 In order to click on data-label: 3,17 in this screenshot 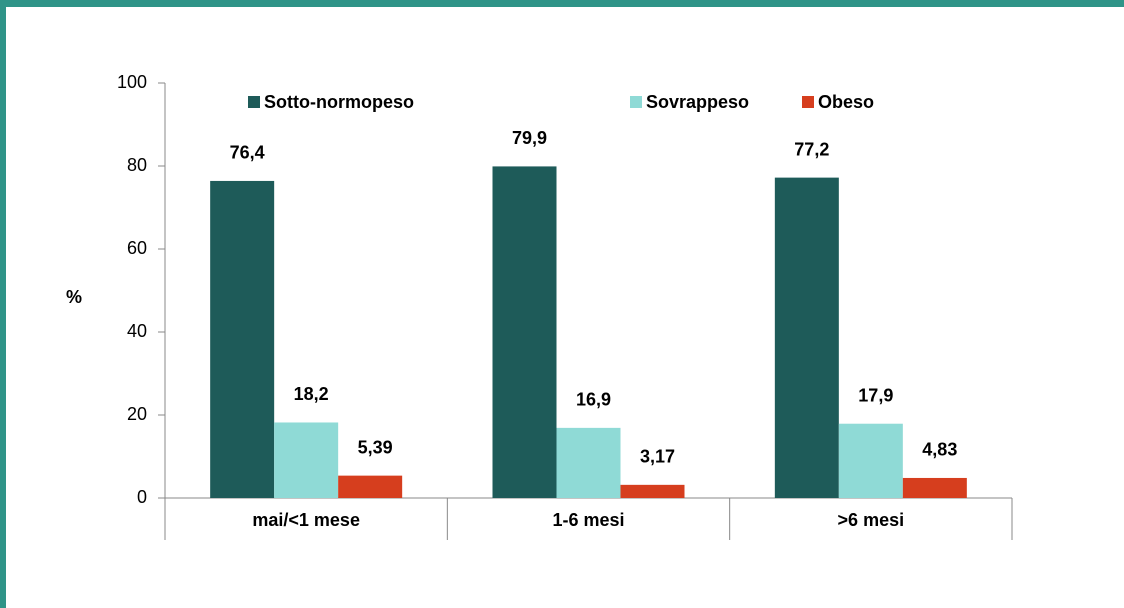, I will do `click(657, 457)`.